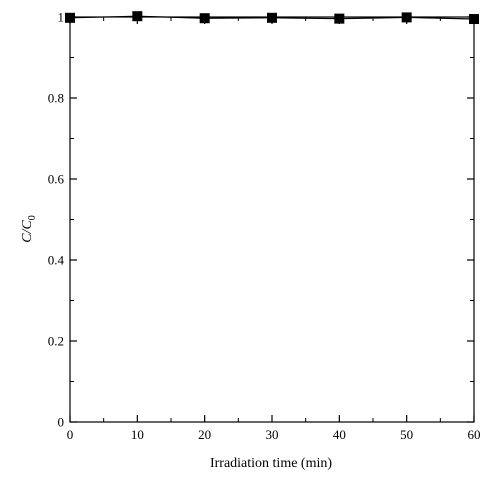  What do you see at coordinates (27, 231) in the screenshot?
I see `y-axis-title-main: C/C` at bounding box center [27, 231].